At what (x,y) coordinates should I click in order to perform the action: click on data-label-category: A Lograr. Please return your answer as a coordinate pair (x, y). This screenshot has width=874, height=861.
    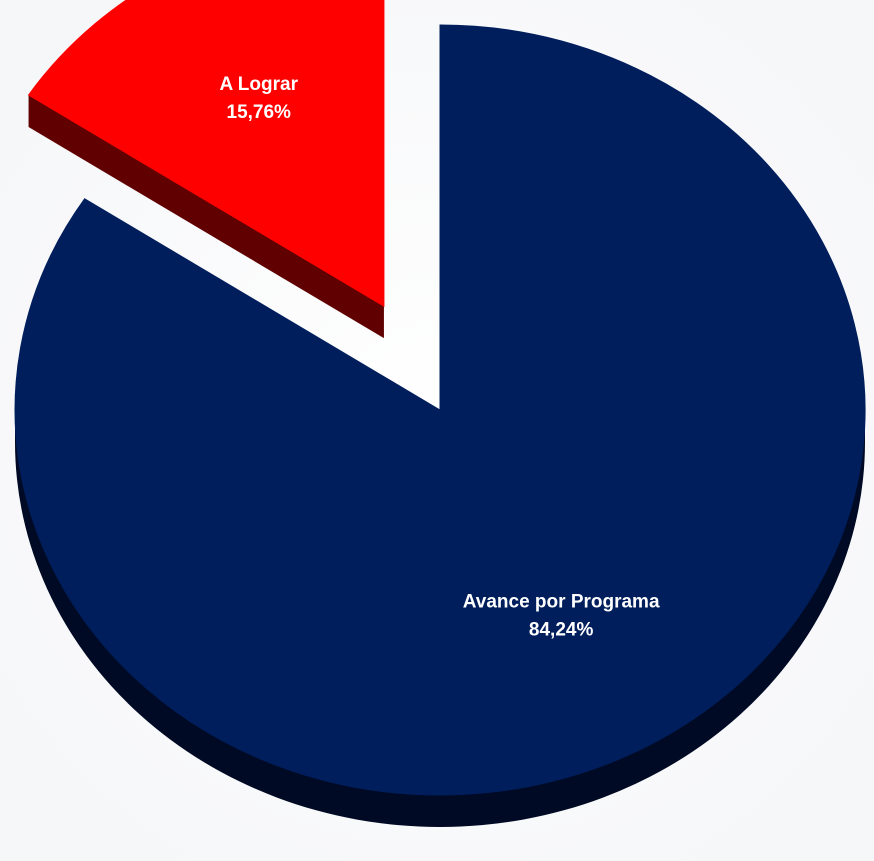
    Looking at the image, I should click on (259, 84).